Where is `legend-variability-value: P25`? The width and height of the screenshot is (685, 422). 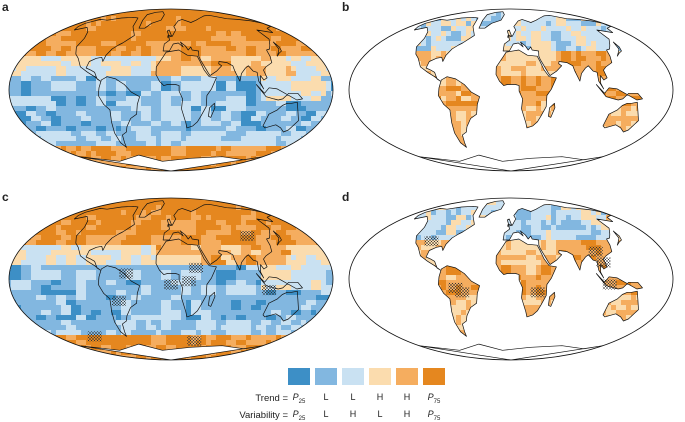
legend-variability-value: P25 is located at coordinates (299, 415).